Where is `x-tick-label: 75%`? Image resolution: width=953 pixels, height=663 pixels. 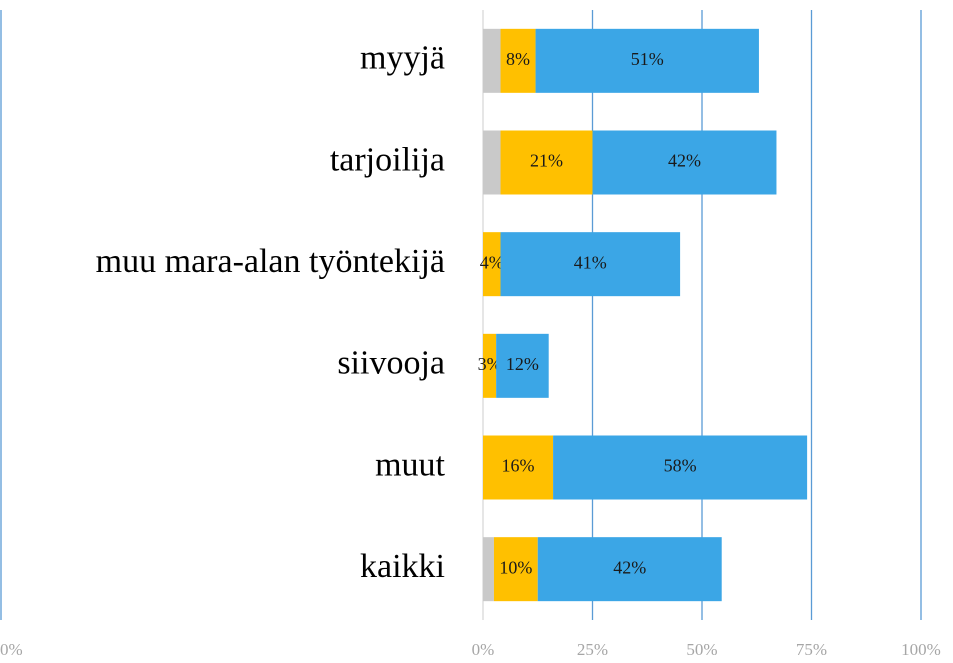
x-tick-label: 75% is located at coordinates (811, 649).